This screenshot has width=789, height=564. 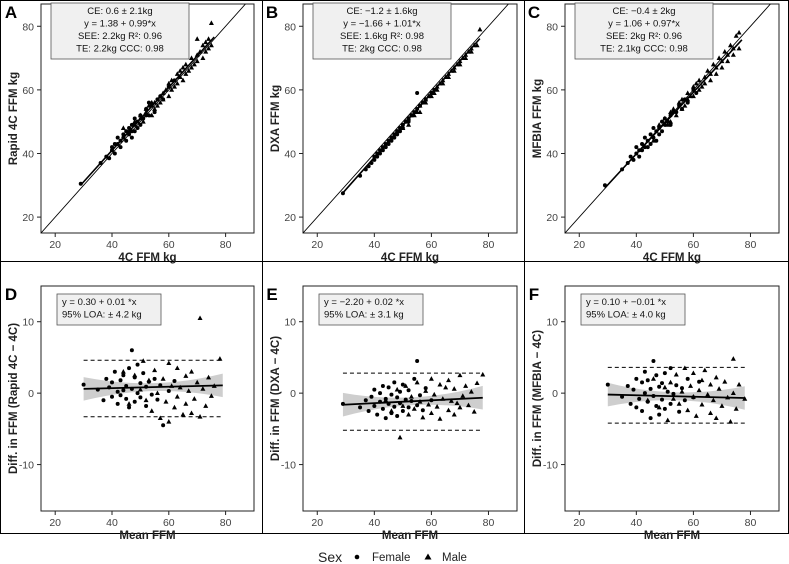 I want to click on x-axis-label: Mean FFM, so click(x=147, y=536).